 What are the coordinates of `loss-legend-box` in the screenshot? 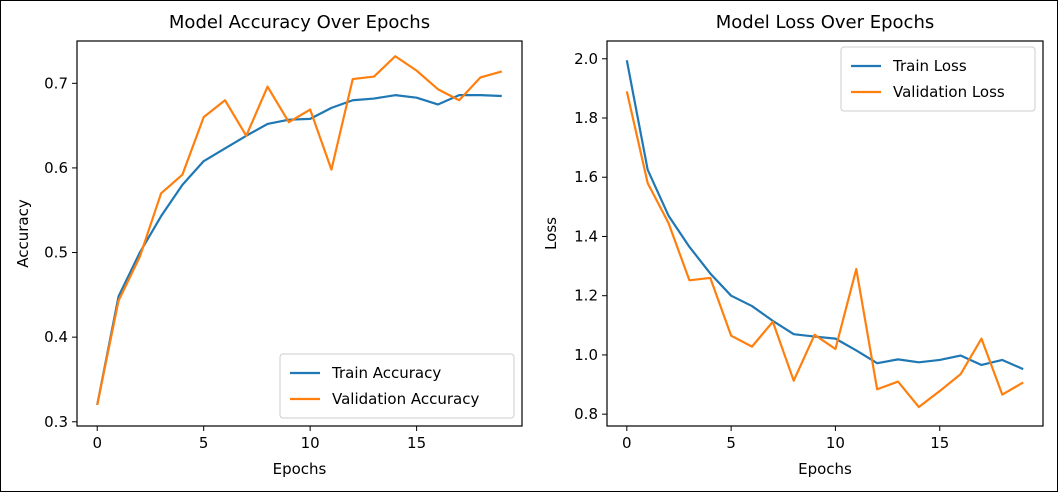 It's located at (938, 79).